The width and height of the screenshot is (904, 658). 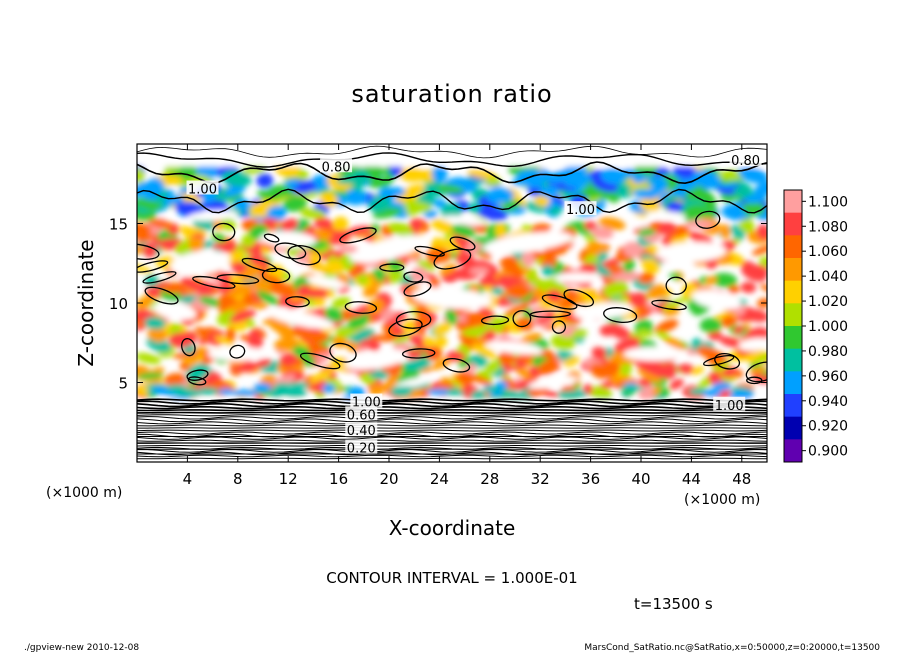 I want to click on x-tick-label: 12, so click(x=288, y=479).